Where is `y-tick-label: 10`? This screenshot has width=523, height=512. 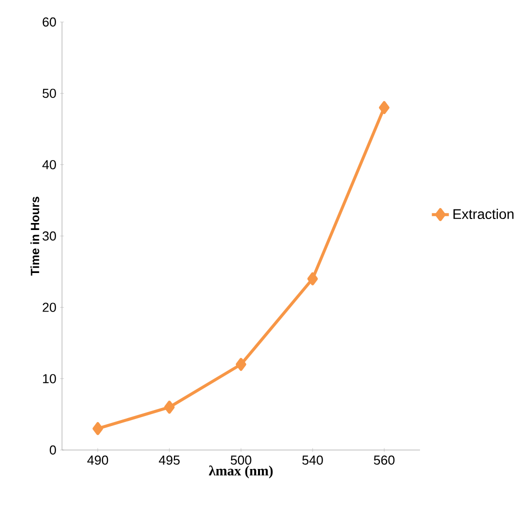
y-tick-label: 10 is located at coordinates (49, 379).